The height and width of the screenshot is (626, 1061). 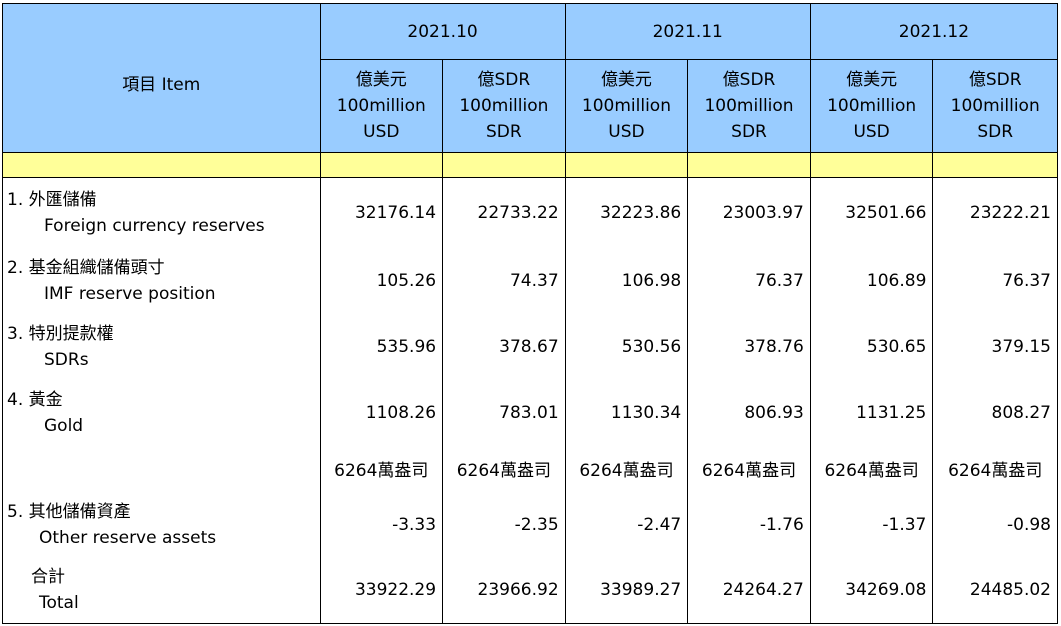 What do you see at coordinates (48, 577) in the screenshot?
I see `total-label-zh: 合計` at bounding box center [48, 577].